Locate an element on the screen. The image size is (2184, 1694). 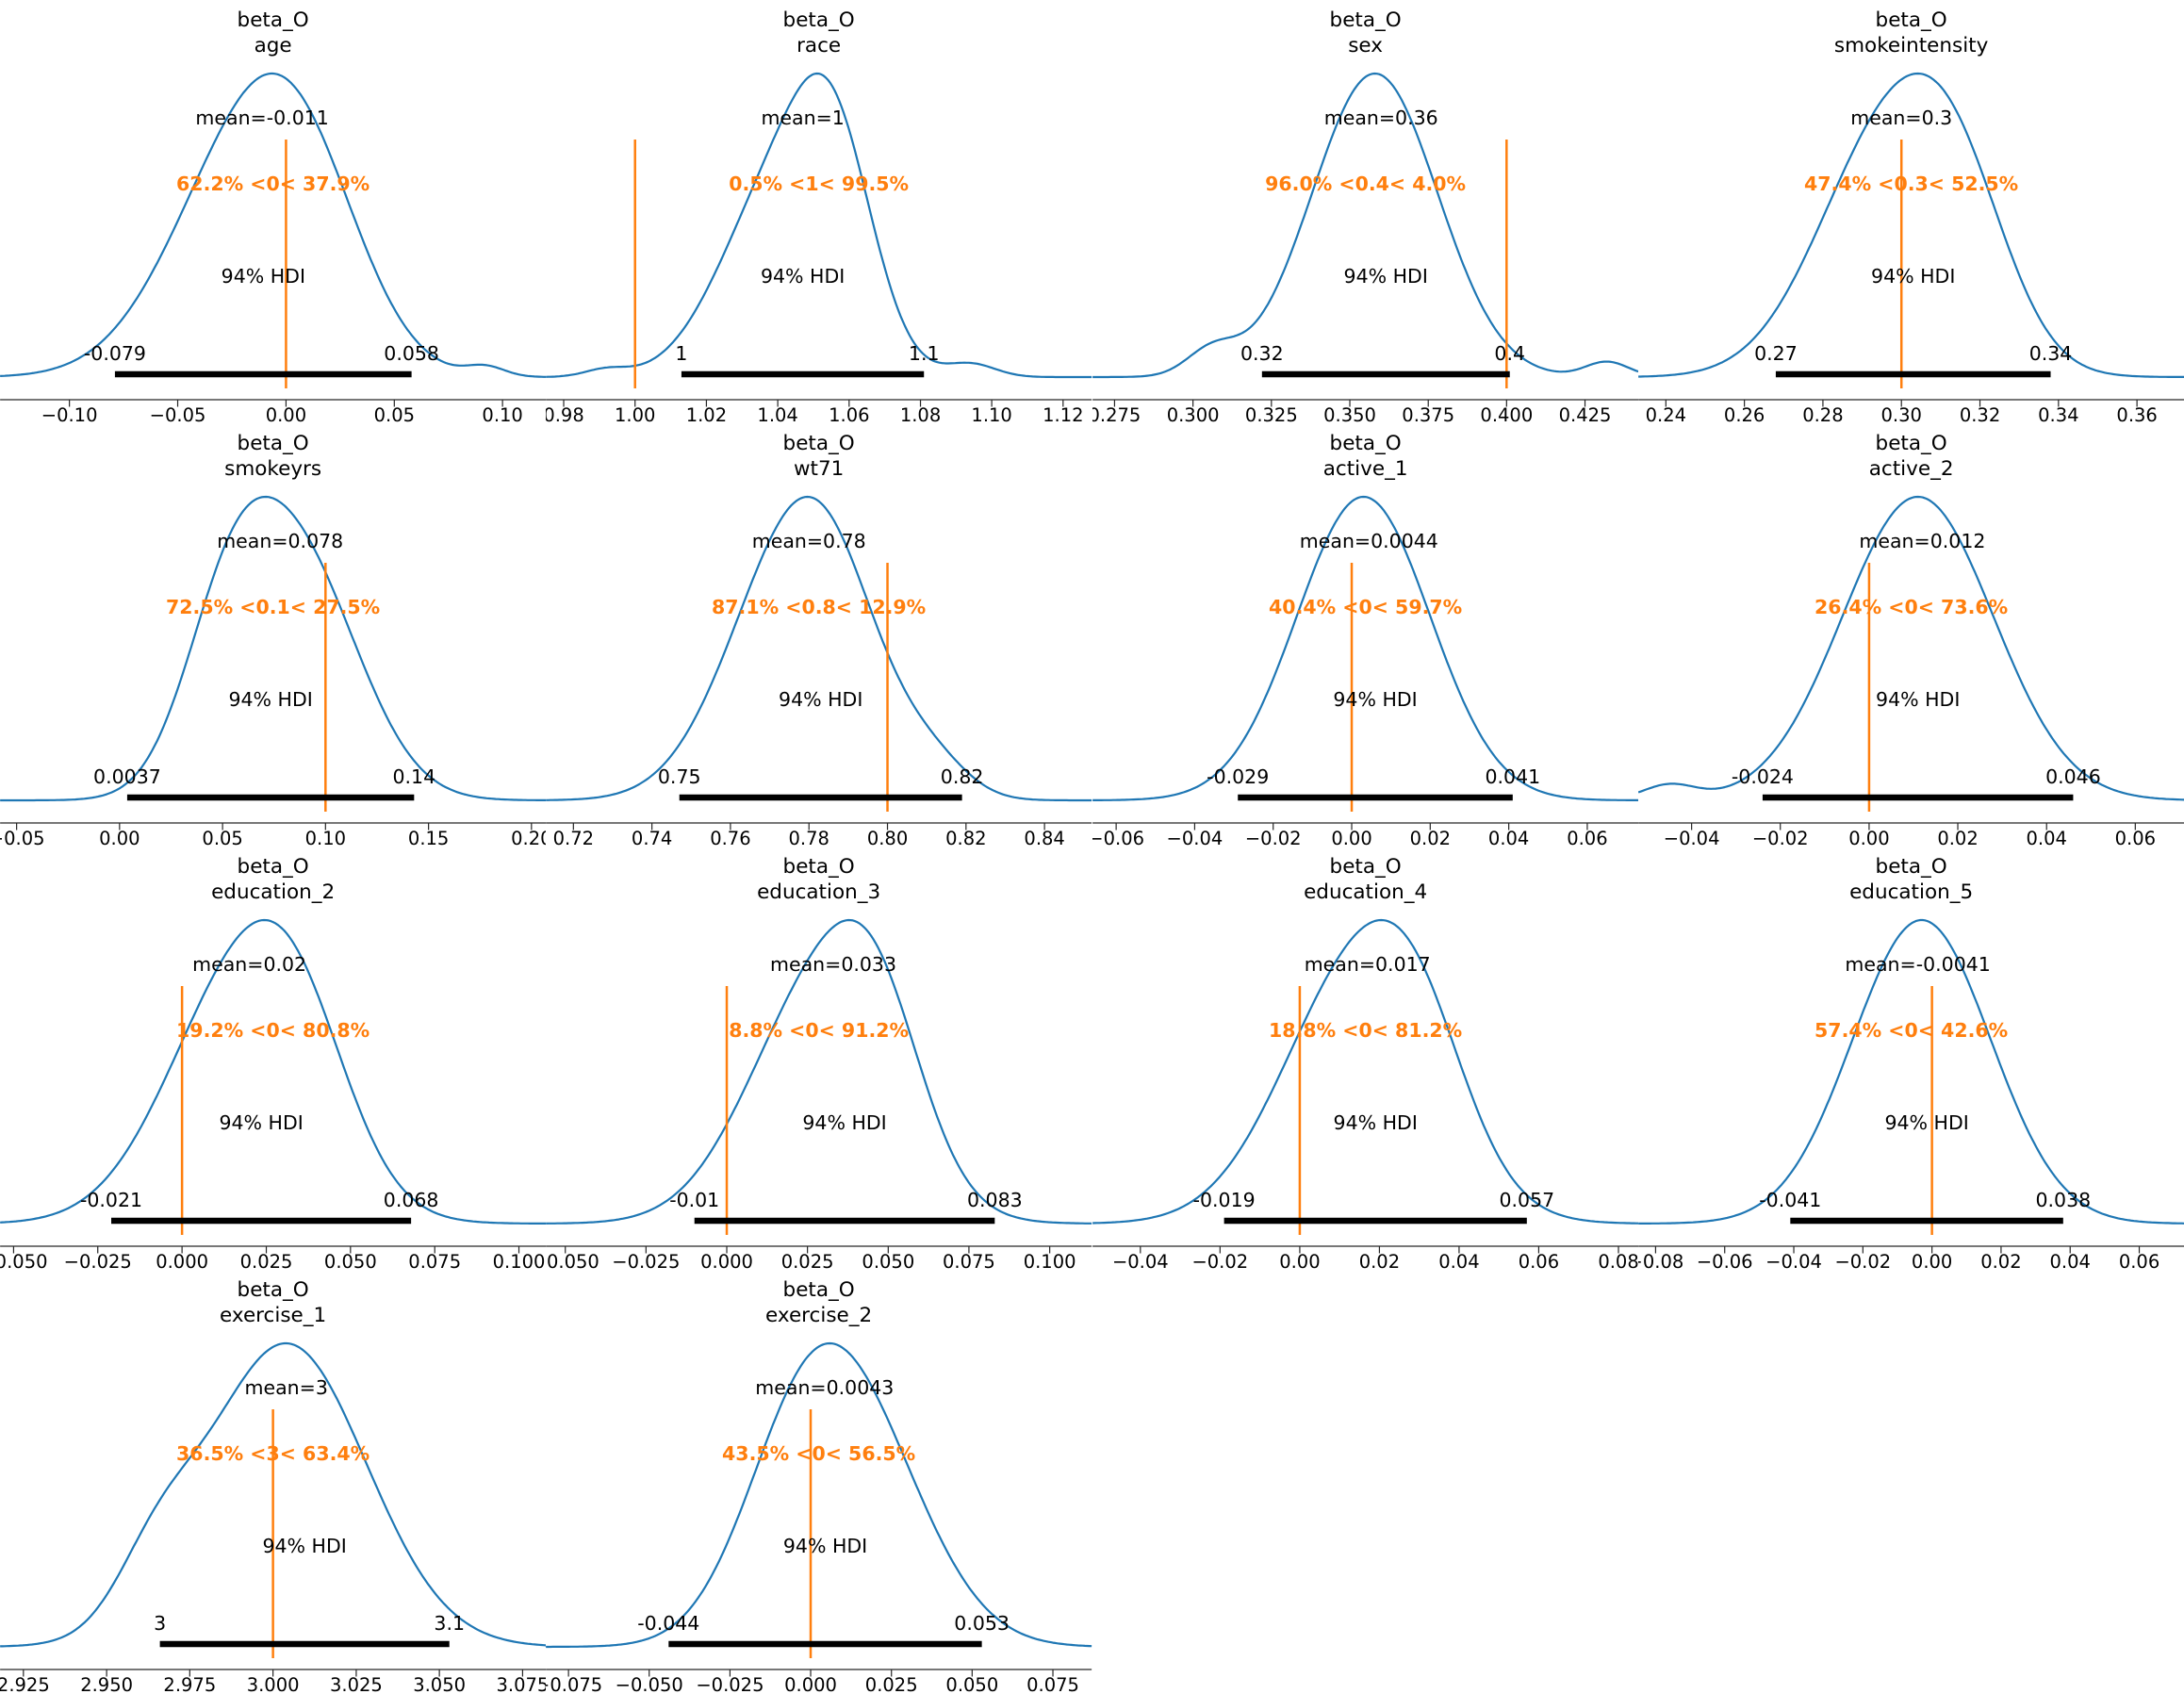
x-axis-tick-label: 0.375 is located at coordinates (1428, 413).